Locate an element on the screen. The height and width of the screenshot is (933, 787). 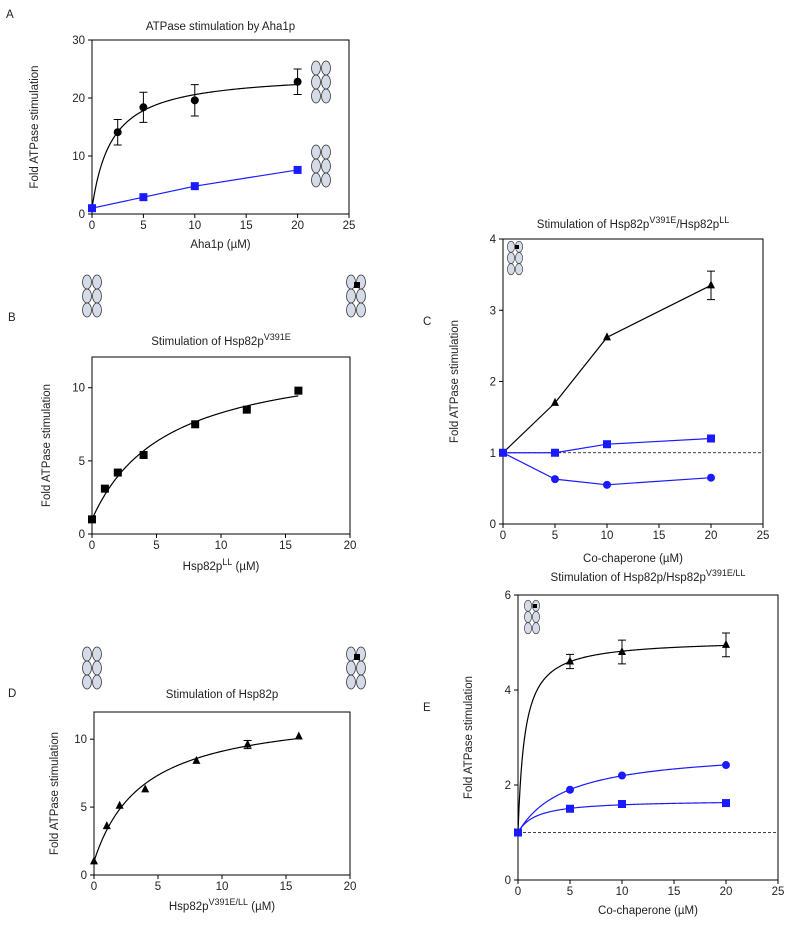
label-part: Aha1p (µM) is located at coordinates (220, 245).